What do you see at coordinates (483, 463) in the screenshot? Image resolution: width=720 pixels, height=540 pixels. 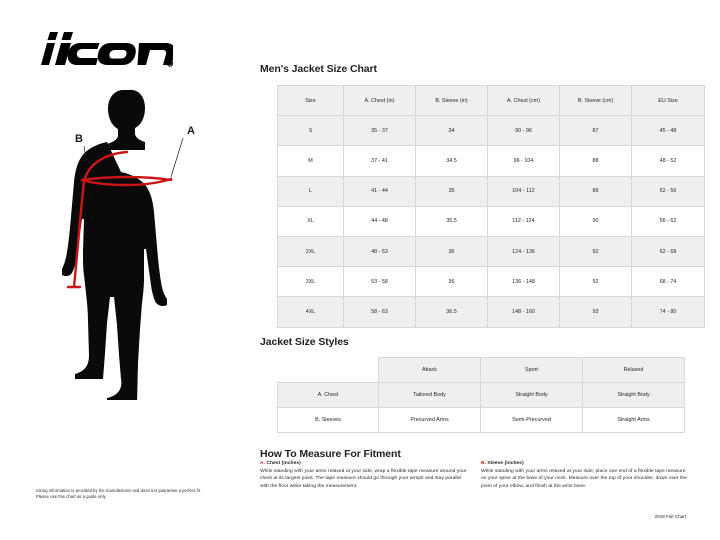 I see `fitment-sleeve-marker: B.` at bounding box center [483, 463].